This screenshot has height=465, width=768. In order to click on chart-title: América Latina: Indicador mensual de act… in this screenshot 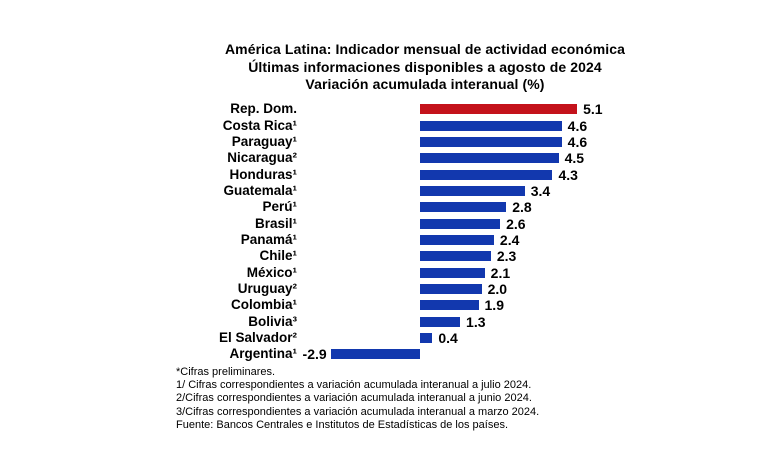, I will do `click(425, 67)`.